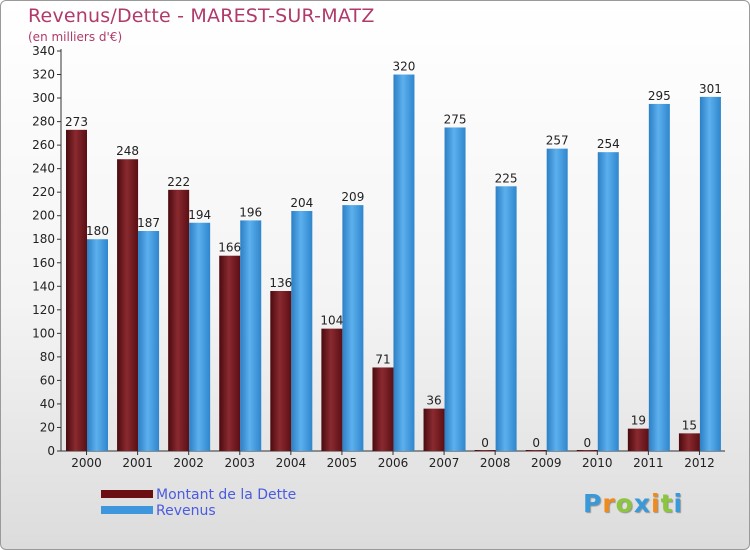 The image size is (750, 550). What do you see at coordinates (43, 286) in the screenshot?
I see `y-tick-label: 140` at bounding box center [43, 286].